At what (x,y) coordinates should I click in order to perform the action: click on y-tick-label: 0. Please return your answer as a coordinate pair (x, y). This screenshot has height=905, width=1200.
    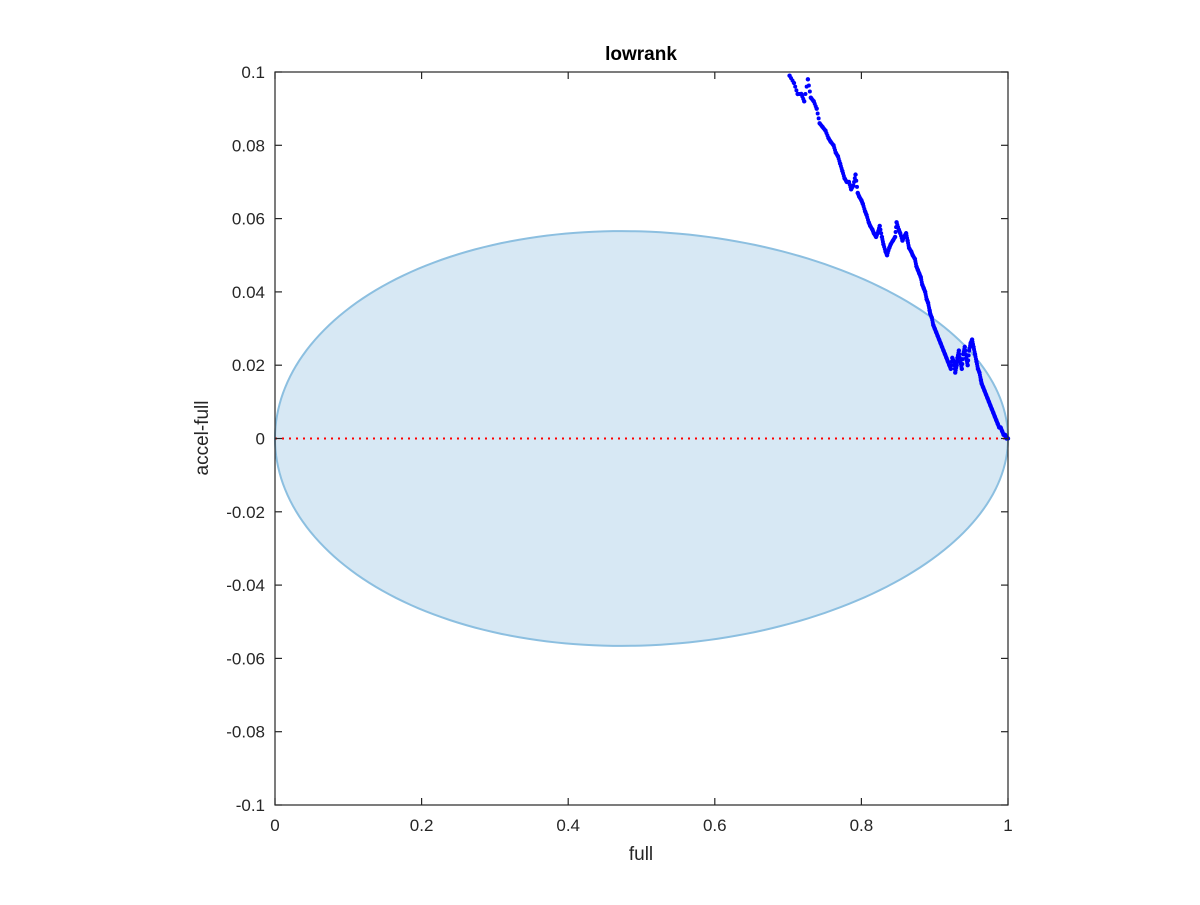
    Looking at the image, I should click on (260, 439).